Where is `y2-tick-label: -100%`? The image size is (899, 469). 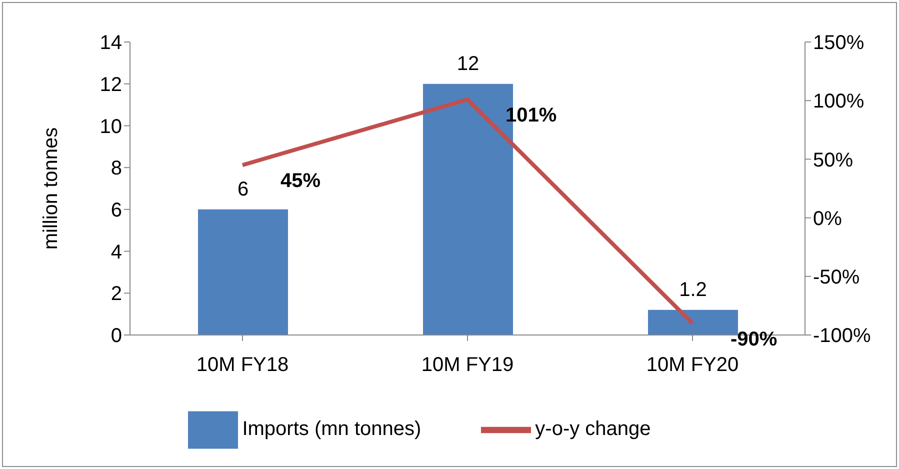
y2-tick-label: -100% is located at coordinates (842, 336).